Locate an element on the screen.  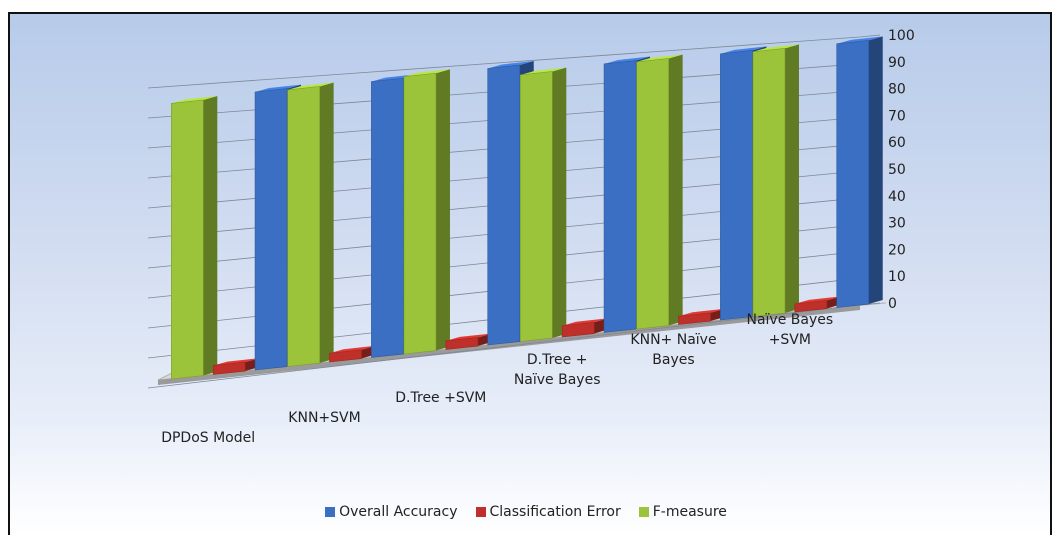
legend-label: Classification Error is located at coordinates (555, 512).